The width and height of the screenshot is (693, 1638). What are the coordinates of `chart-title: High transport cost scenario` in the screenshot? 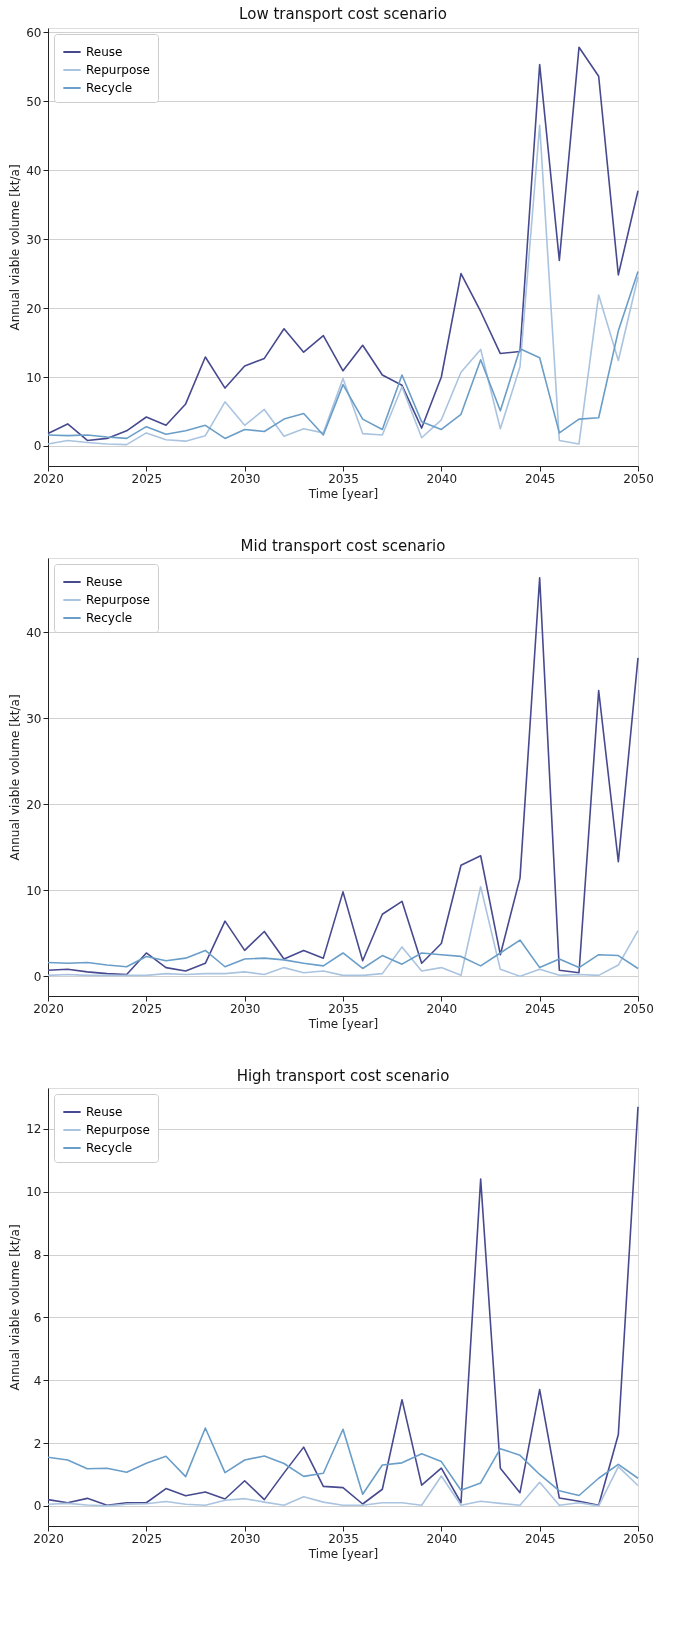 It's located at (343, 1076).